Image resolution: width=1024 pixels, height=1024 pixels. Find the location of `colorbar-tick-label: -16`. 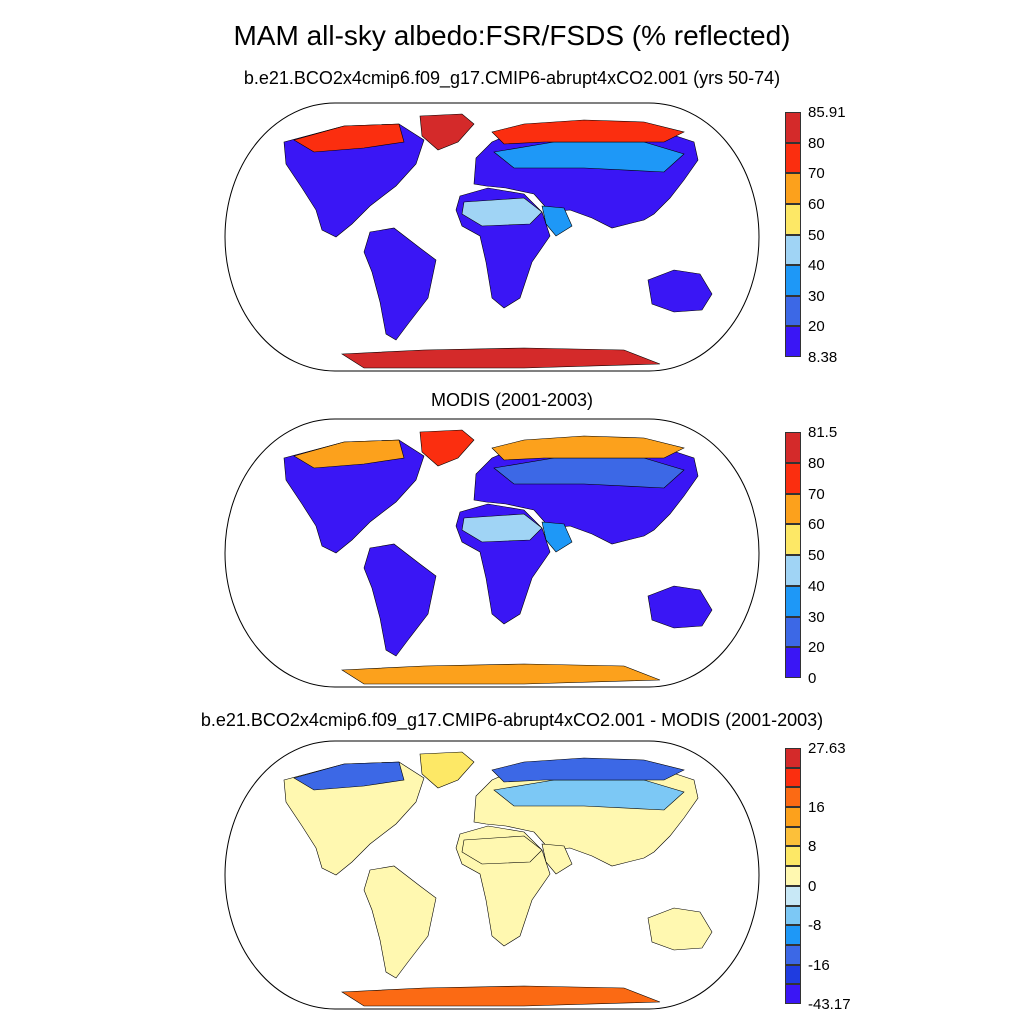

colorbar-tick-label: -16 is located at coordinates (819, 965).